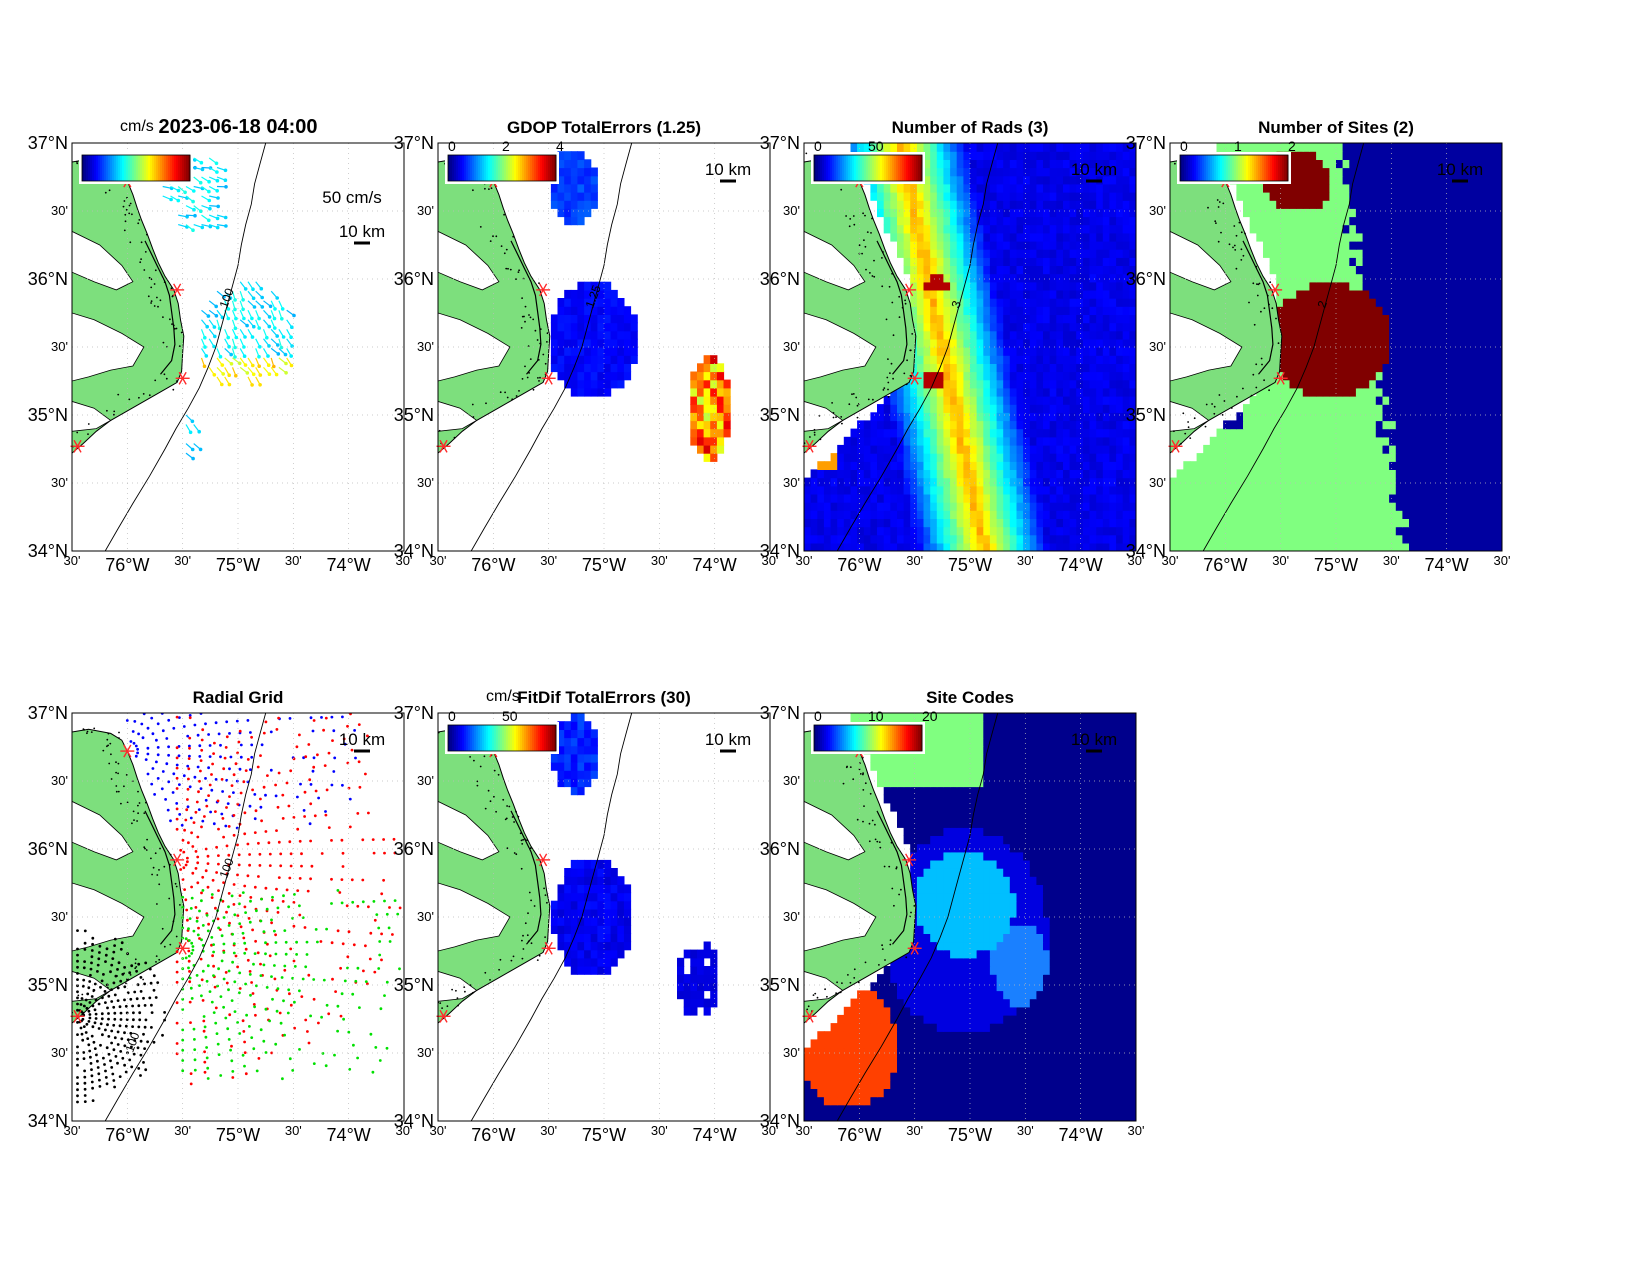  Describe the element at coordinates (237, 127) in the screenshot. I see `panel-title: 2023-06-18 04:00` at that location.